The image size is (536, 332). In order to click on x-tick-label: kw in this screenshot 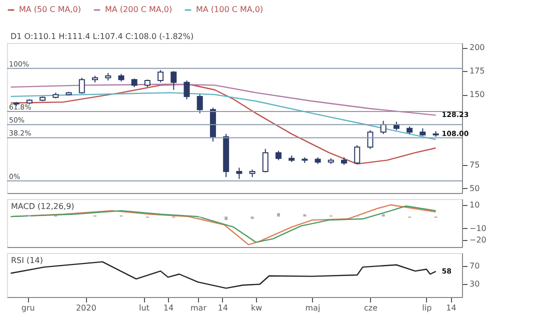, I will do `click(256, 308)`.